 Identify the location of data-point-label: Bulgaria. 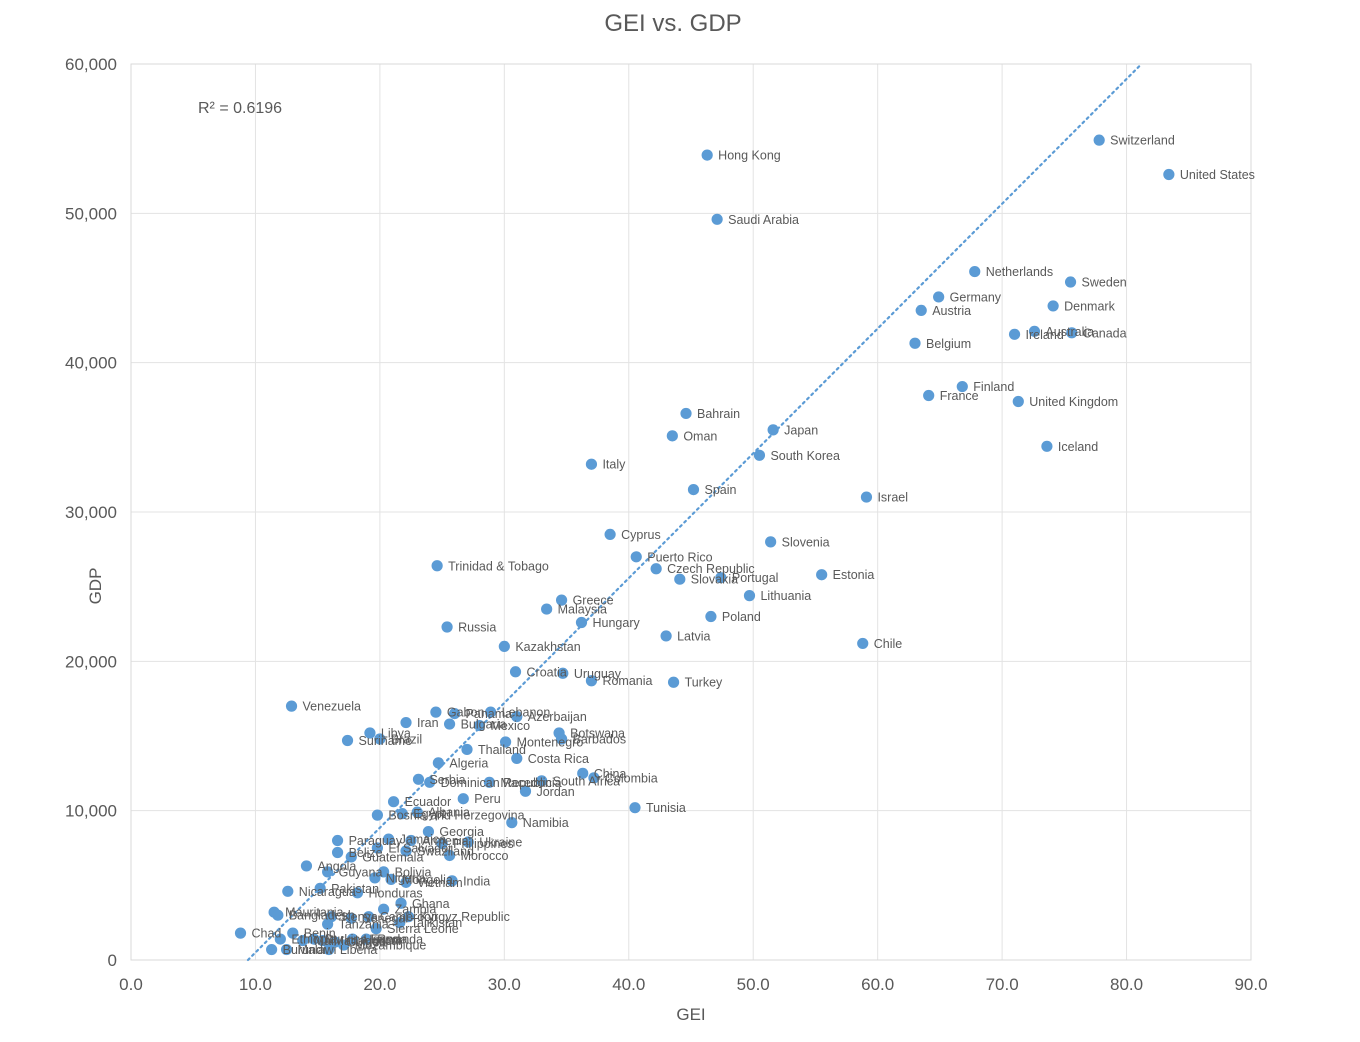
(484, 725).